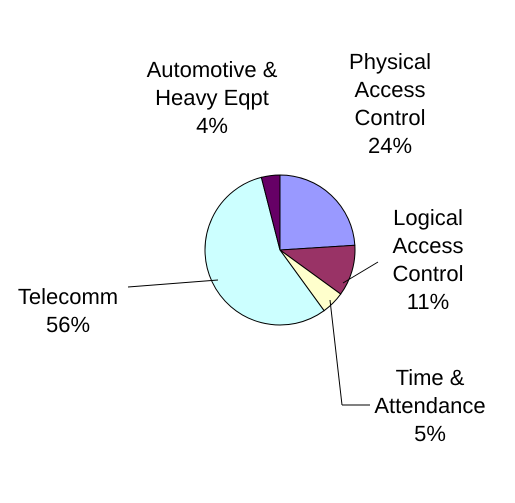 The height and width of the screenshot is (503, 515). I want to click on slice-label: Logical Access Control, so click(428, 245).